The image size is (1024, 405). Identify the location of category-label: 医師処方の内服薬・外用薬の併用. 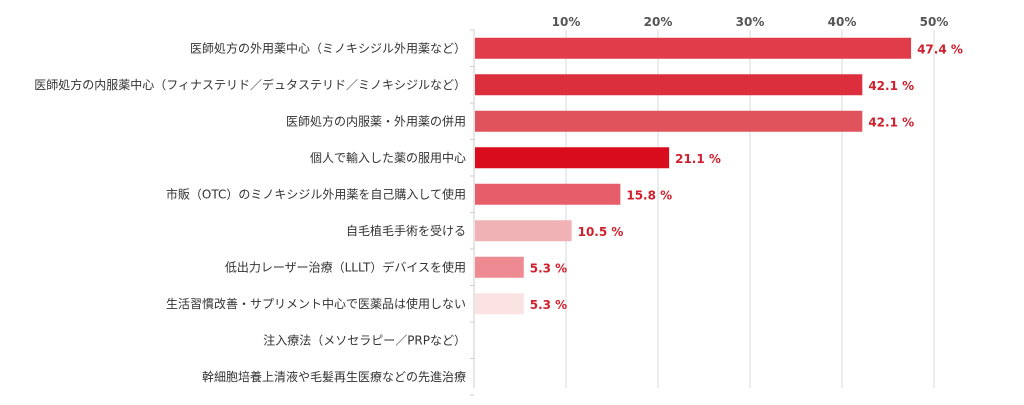
(376, 120).